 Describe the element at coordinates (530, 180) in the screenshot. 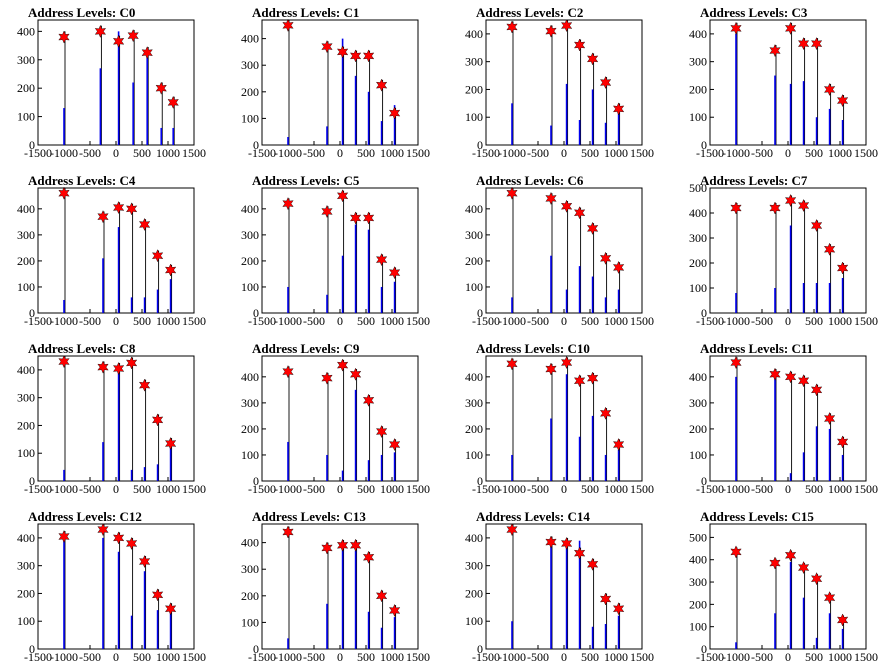

I see `panel-title: Address Levels: C6` at that location.